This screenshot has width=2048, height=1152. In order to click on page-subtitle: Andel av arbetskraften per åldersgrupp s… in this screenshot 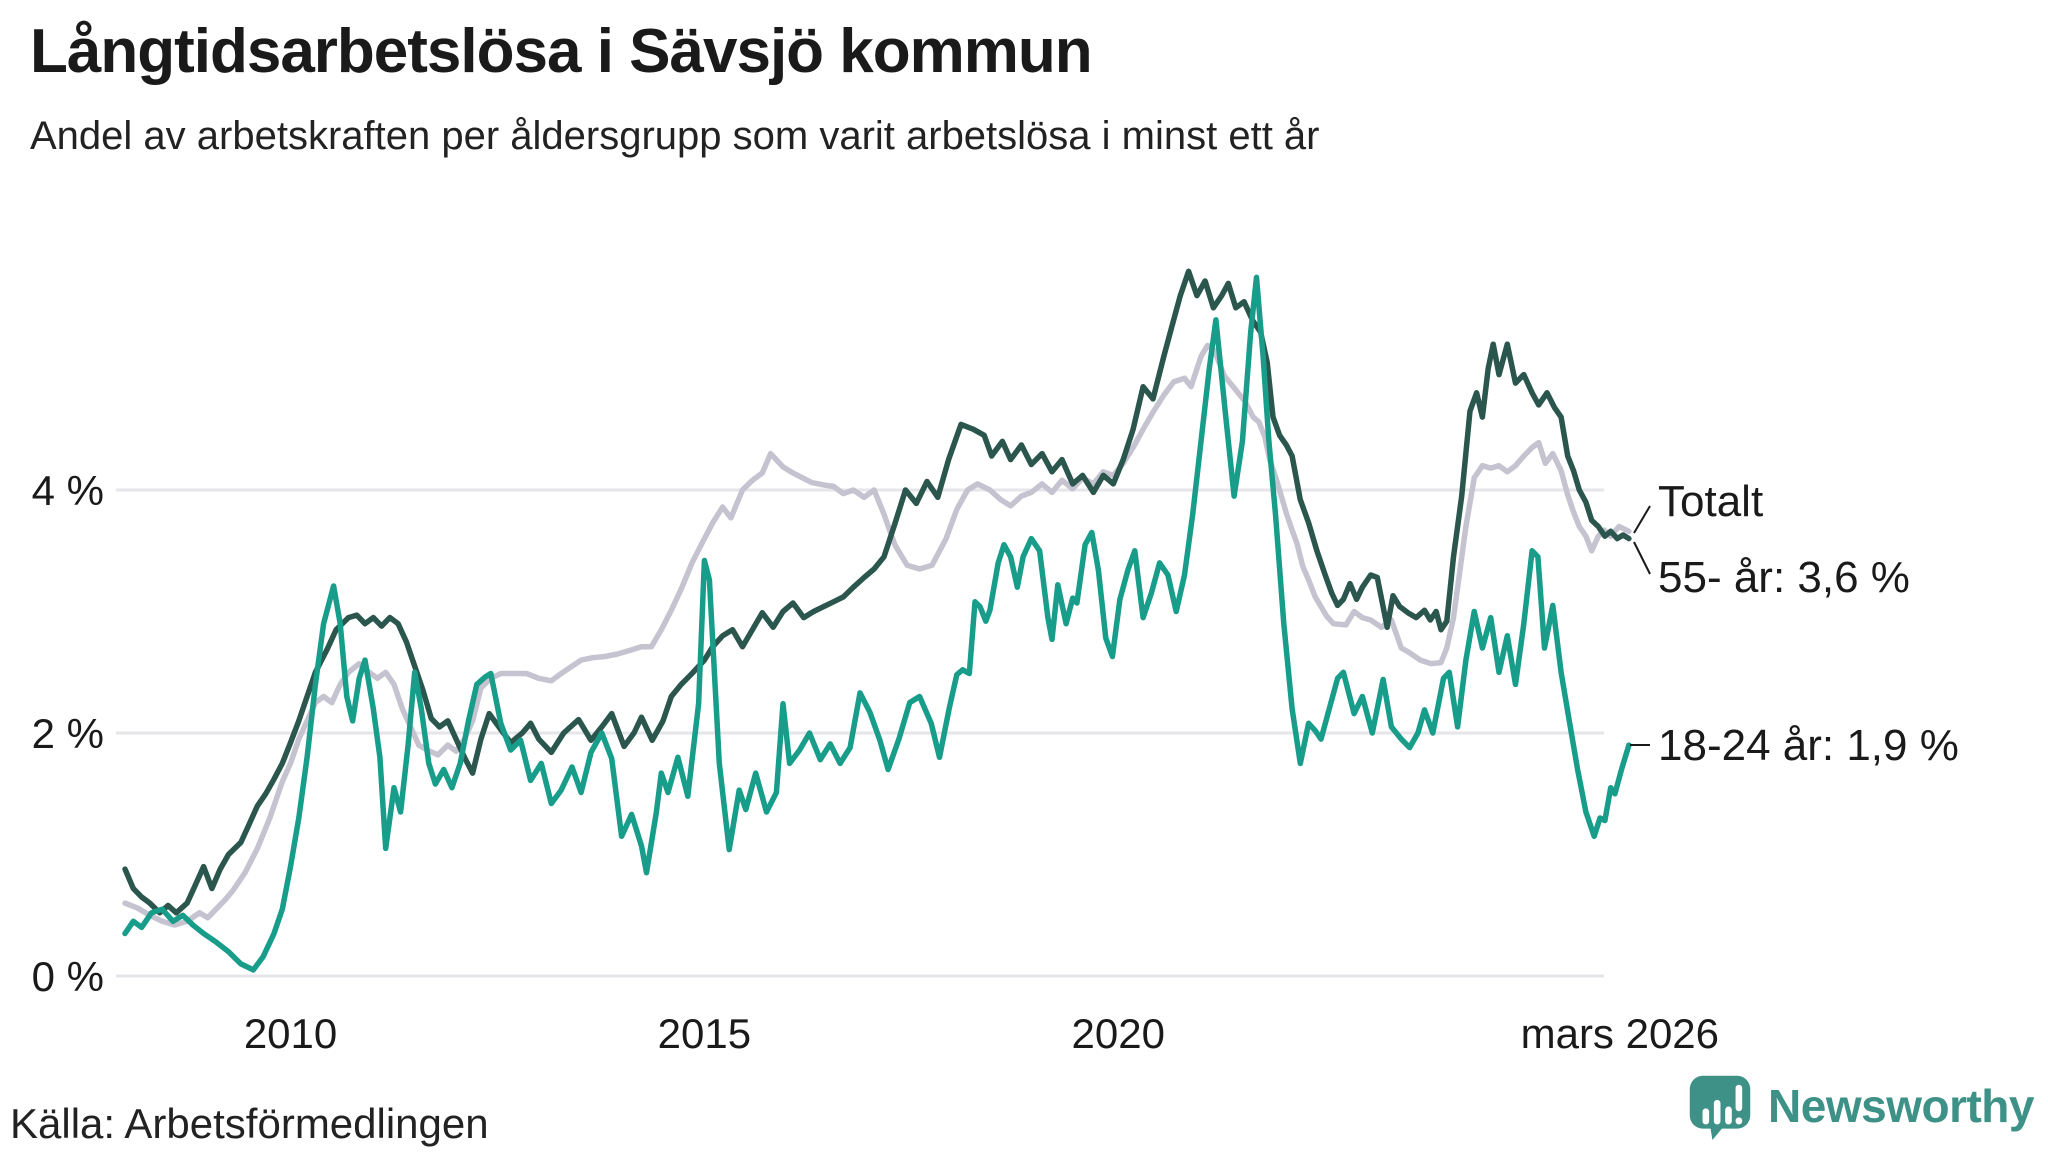, I will do `click(675, 136)`.